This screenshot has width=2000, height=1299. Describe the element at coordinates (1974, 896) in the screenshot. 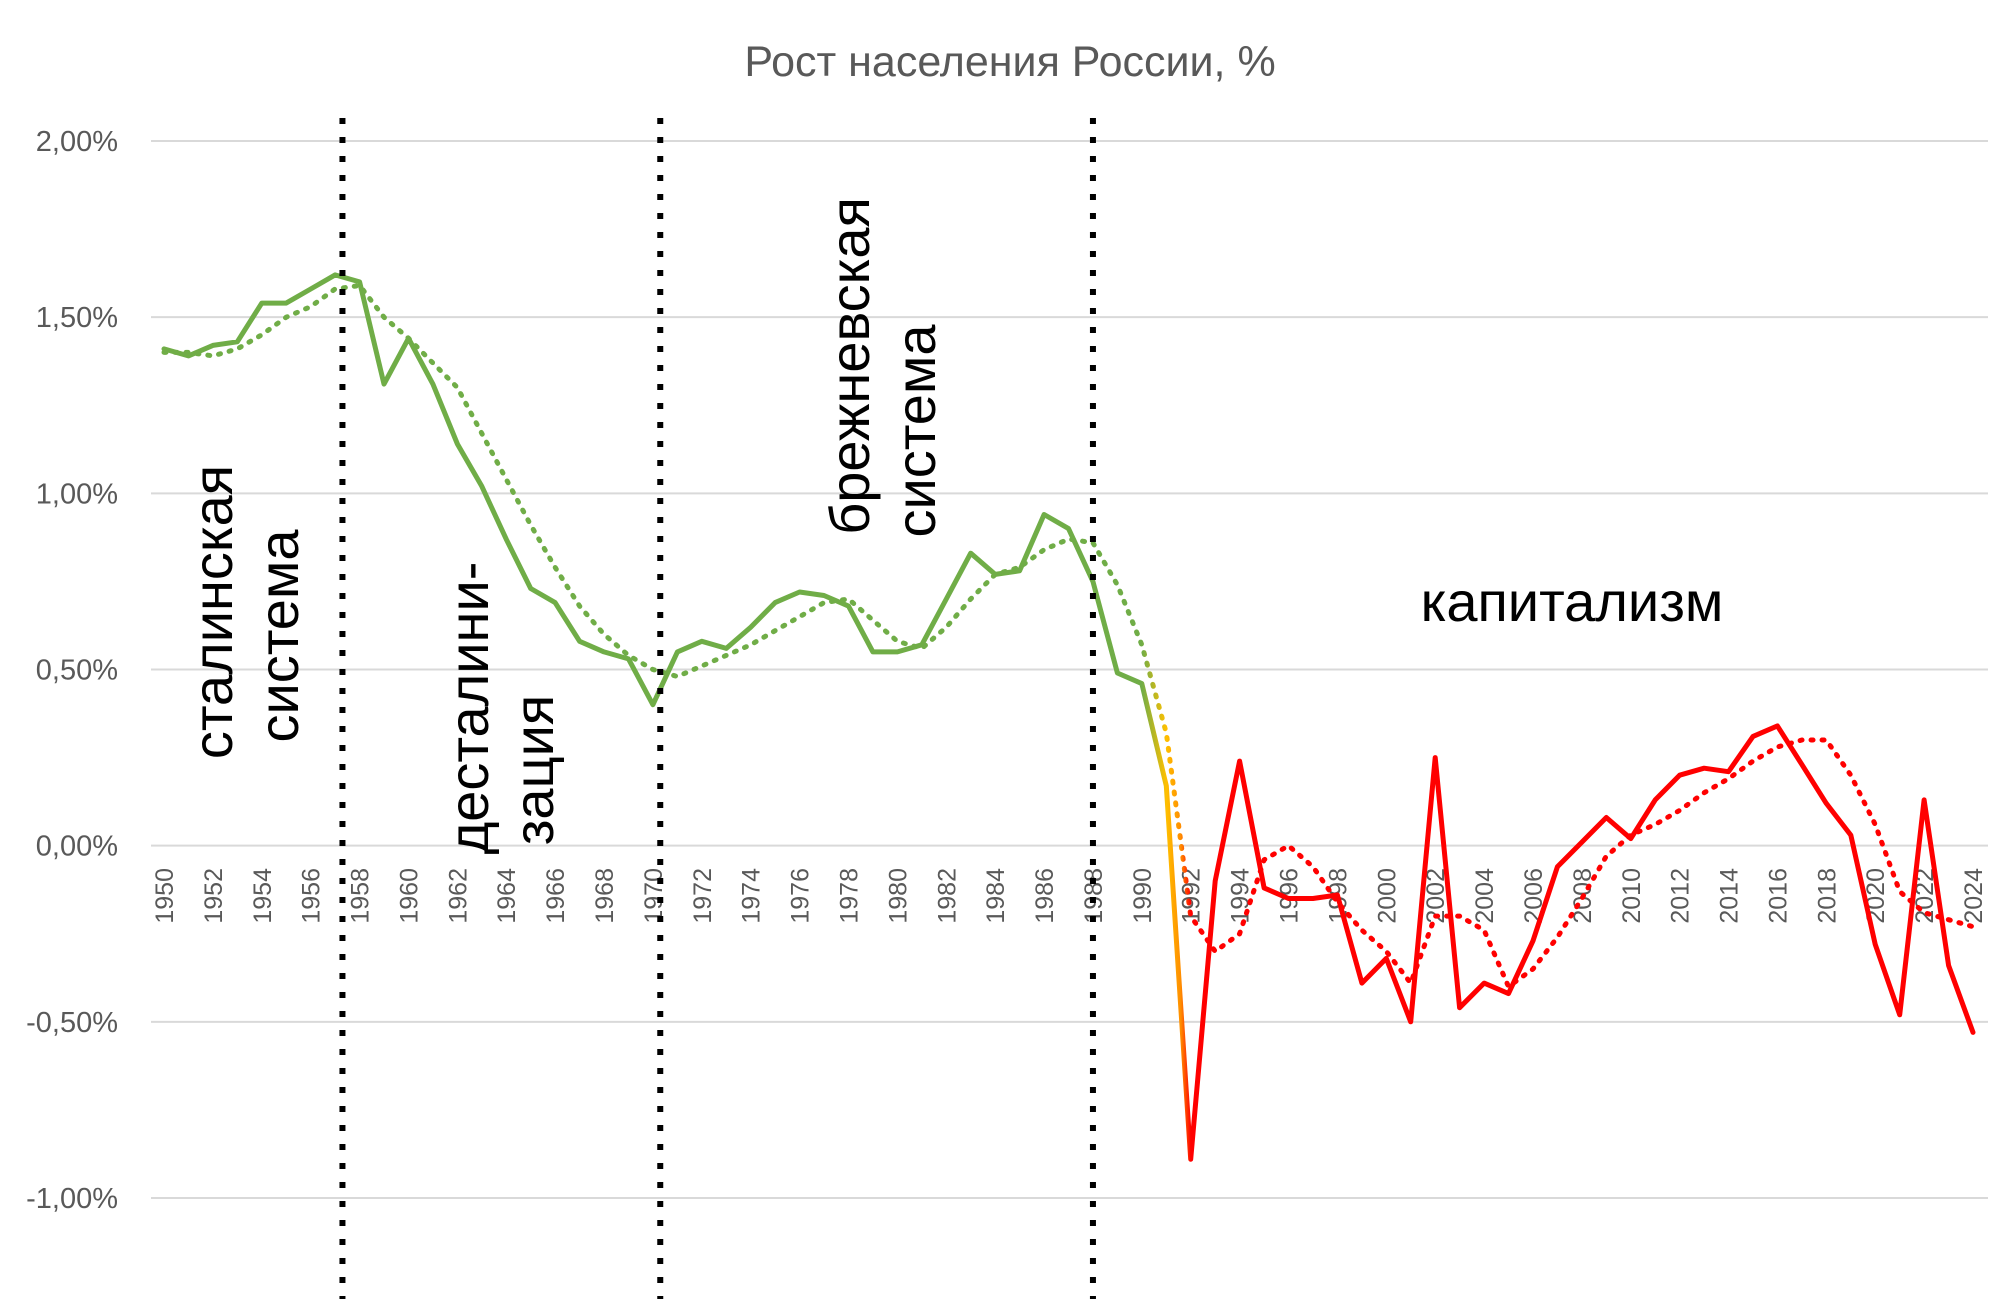

I see `x-tick-label: 2024` at that location.